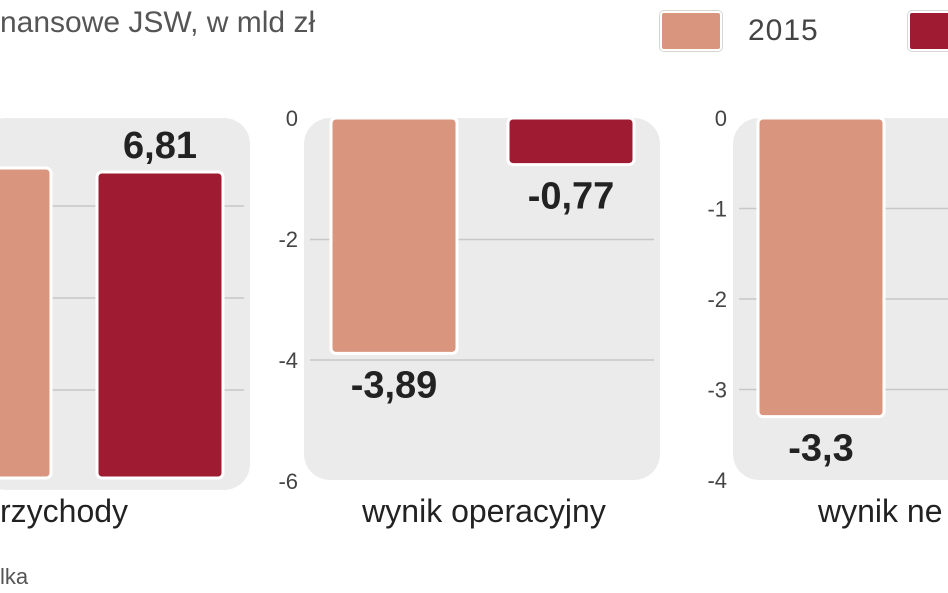  What do you see at coordinates (571, 197) in the screenshot?
I see `panel-2-data-label-2016: -0,77` at bounding box center [571, 197].